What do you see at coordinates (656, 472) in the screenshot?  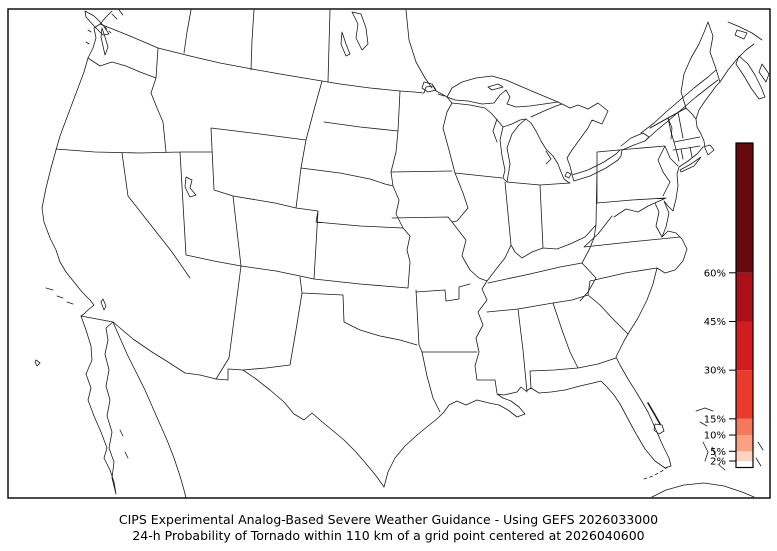 I see `florida-keys` at bounding box center [656, 472].